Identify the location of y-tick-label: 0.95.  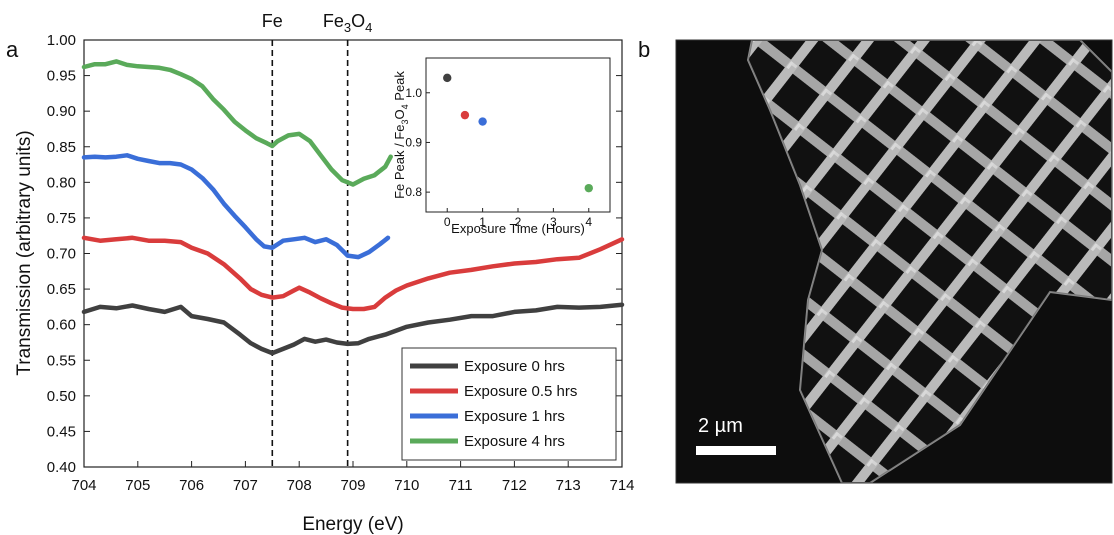
(61, 76).